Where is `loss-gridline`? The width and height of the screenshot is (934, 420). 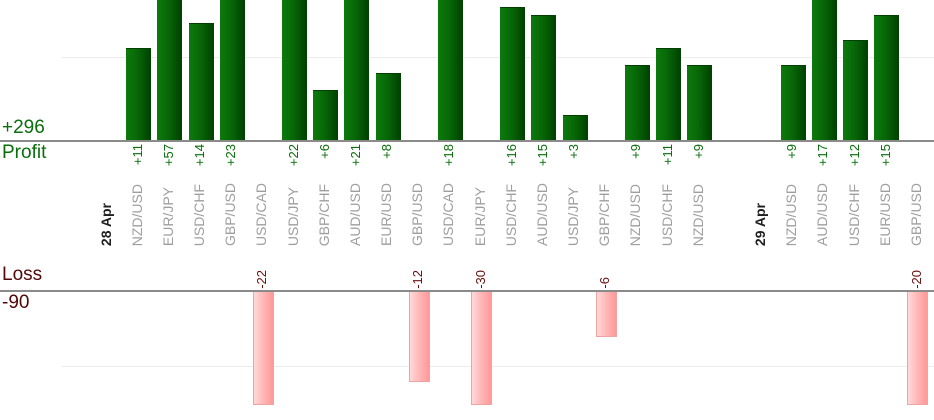 loss-gridline is located at coordinates (498, 366).